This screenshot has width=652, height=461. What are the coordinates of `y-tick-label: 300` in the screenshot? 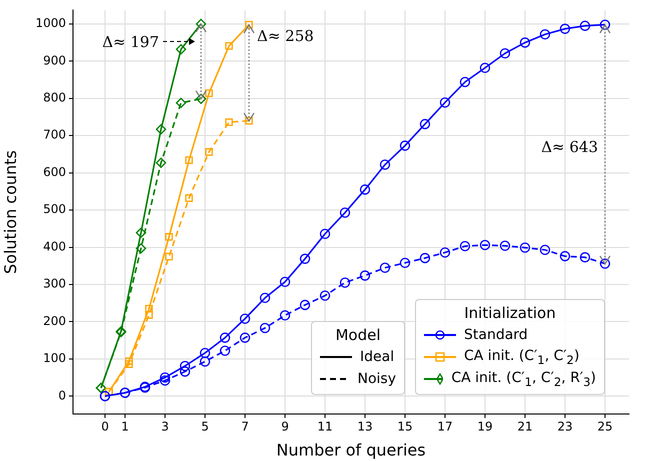 It's located at (54, 283).